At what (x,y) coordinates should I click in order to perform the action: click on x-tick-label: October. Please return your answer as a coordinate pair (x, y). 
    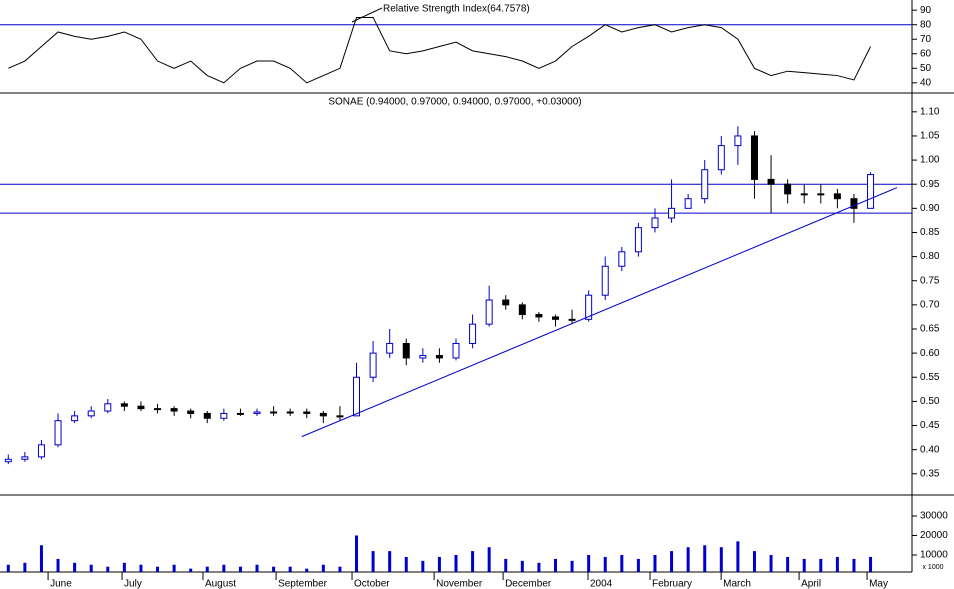
    Looking at the image, I should click on (372, 584).